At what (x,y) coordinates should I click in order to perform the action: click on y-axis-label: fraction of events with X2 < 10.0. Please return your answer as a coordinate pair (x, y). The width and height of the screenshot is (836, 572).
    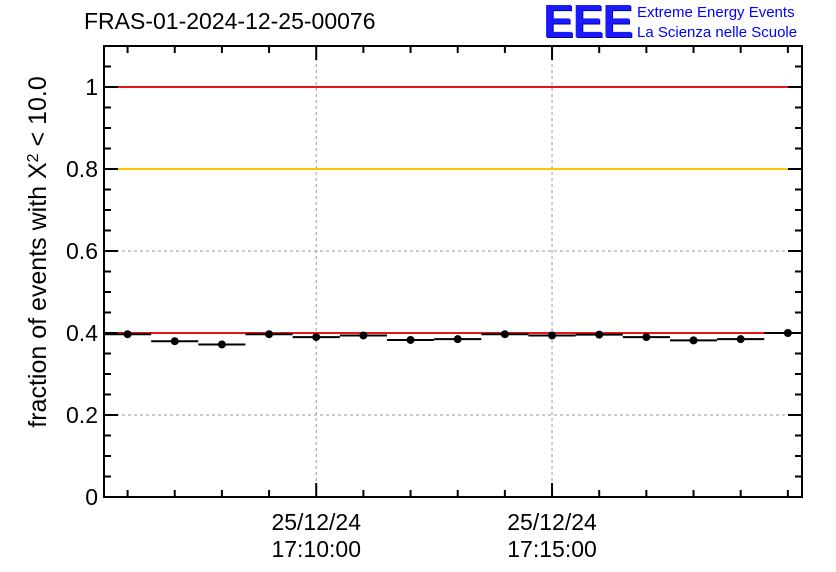
    Looking at the image, I should click on (38, 251).